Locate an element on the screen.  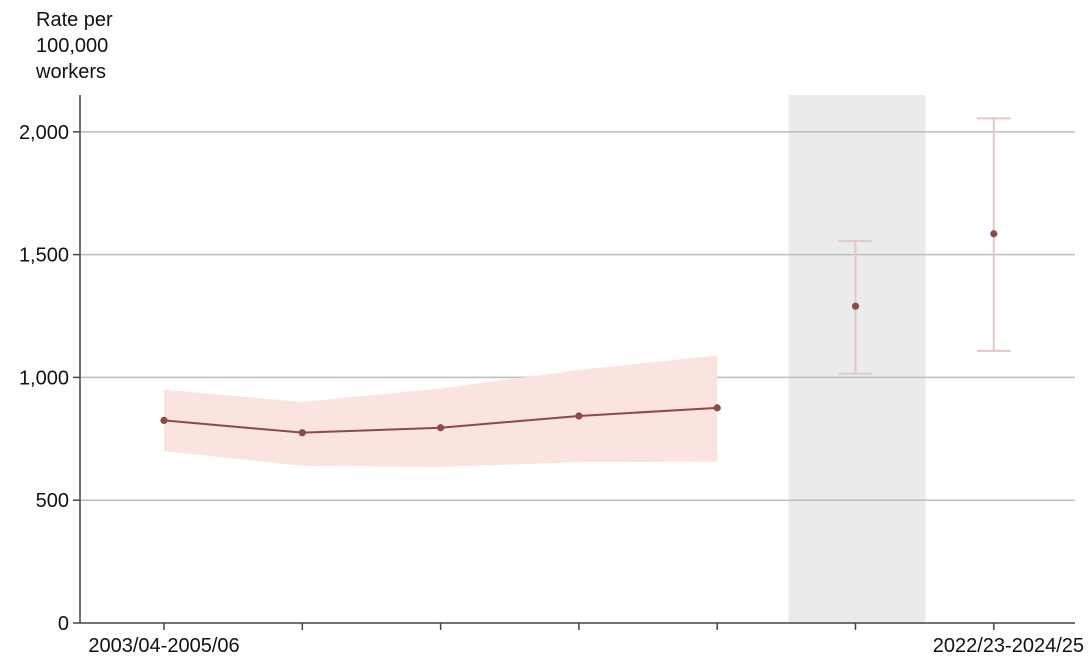
confidence-band is located at coordinates (441, 411).